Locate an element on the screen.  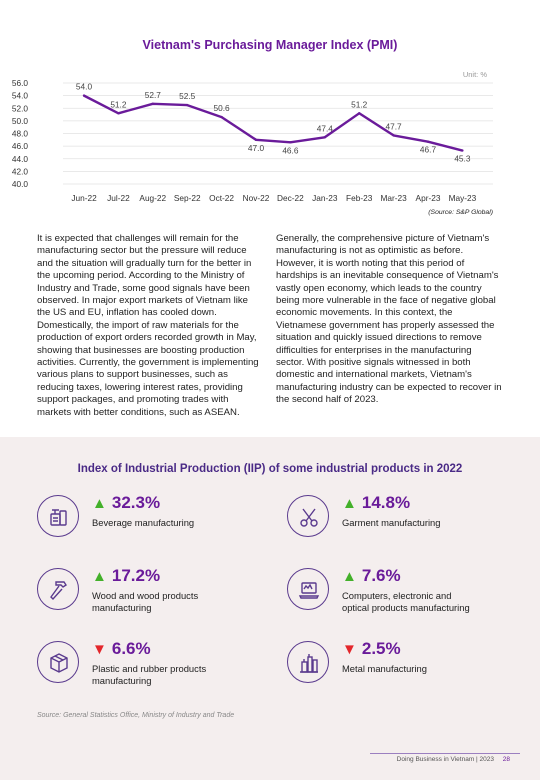
iip-value: 17.2% is located at coordinates (136, 575).